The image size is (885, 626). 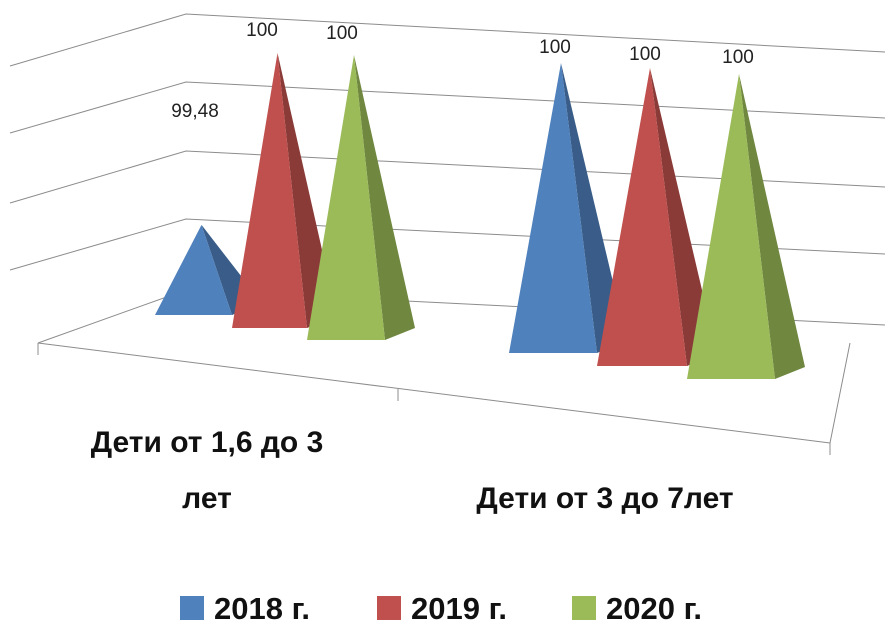 I want to click on category-label-1-line-1: Дети от 1,6 до 3, so click(x=207, y=442).